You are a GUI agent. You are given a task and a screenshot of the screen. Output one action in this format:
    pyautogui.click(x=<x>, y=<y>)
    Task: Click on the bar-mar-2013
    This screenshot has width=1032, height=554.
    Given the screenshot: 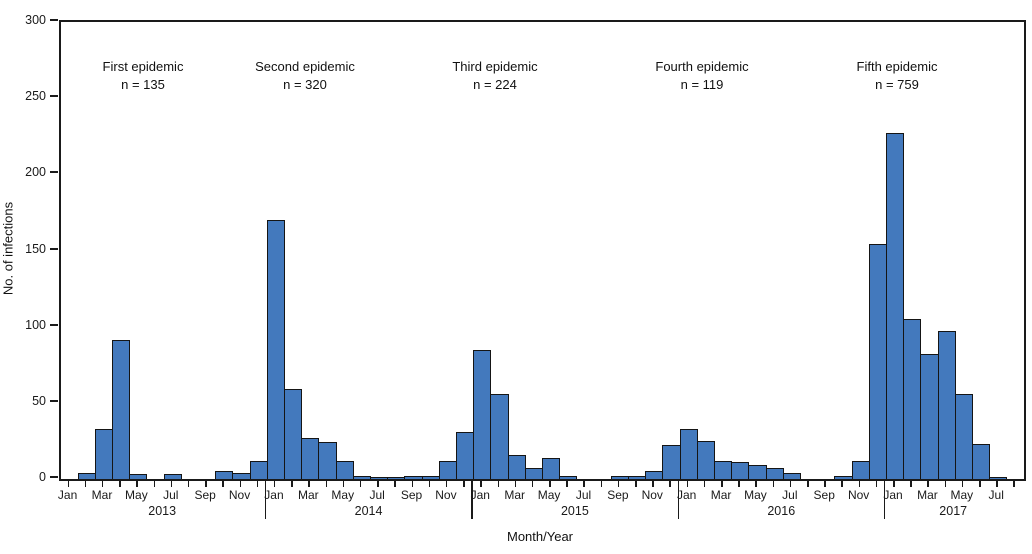 What is the action you would take?
    pyautogui.click(x=104, y=454)
    